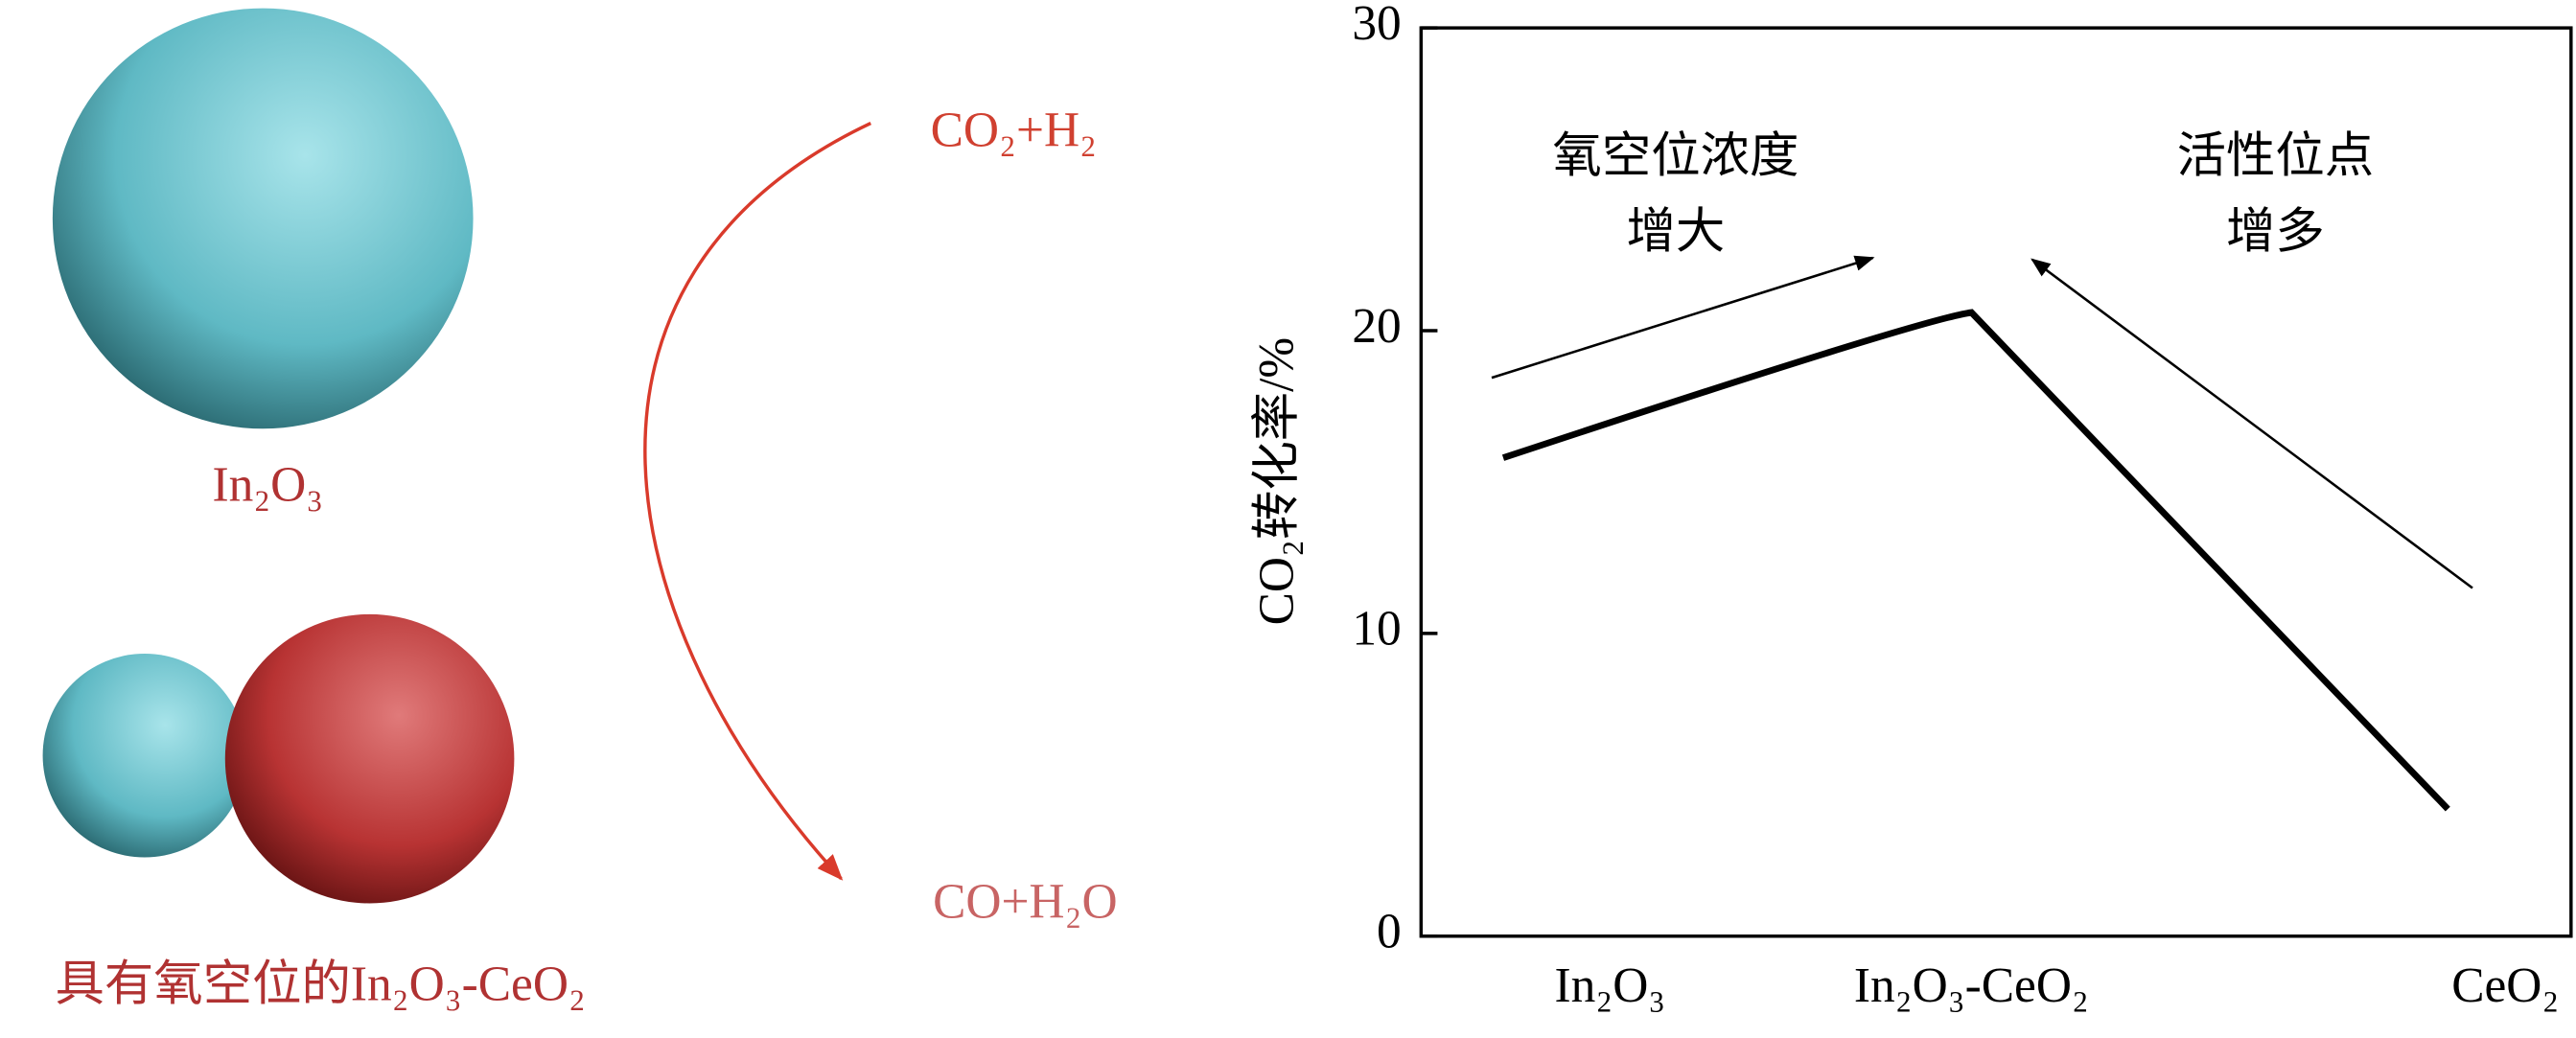  What do you see at coordinates (2276, 232) in the screenshot?
I see `annotation: 增多` at bounding box center [2276, 232].